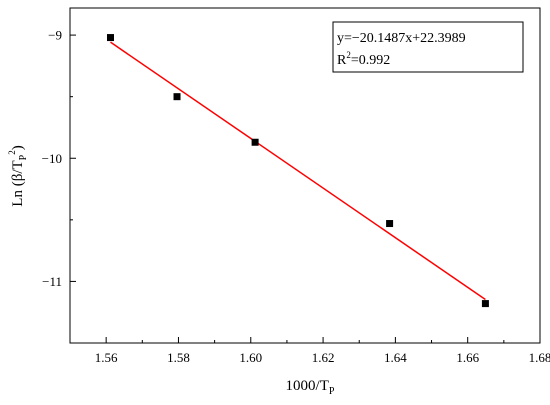 The image size is (550, 405). Describe the element at coordinates (539, 357) in the screenshot. I see `x-tick-label: 1.68` at that location.